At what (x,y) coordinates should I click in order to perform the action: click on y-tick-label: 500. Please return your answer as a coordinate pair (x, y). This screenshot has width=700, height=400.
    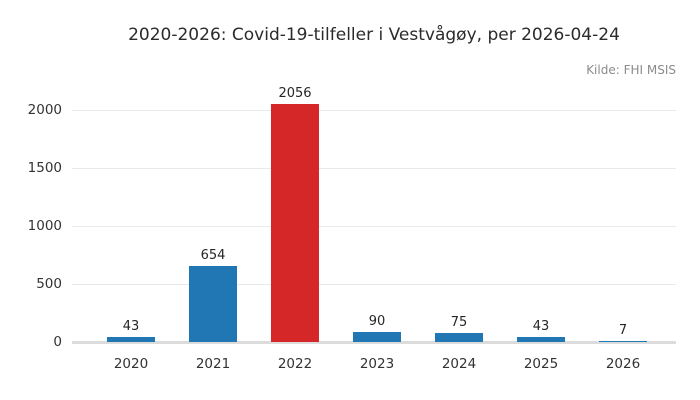
    Looking at the image, I should click on (49, 284).